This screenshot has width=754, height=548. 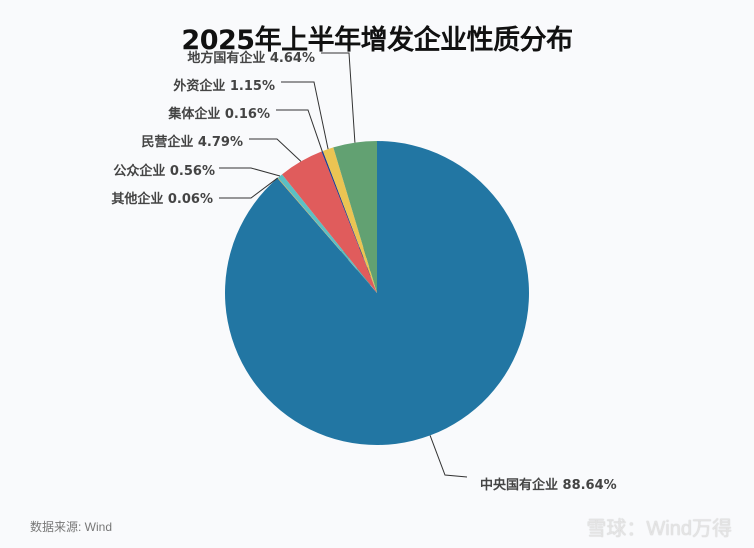 What do you see at coordinates (548, 485) in the screenshot?
I see `slice-label: 中央国有企业 88.64%` at bounding box center [548, 485].